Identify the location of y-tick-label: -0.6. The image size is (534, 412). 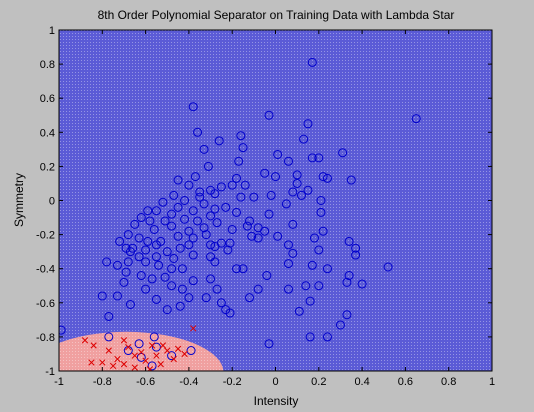
(45, 304).